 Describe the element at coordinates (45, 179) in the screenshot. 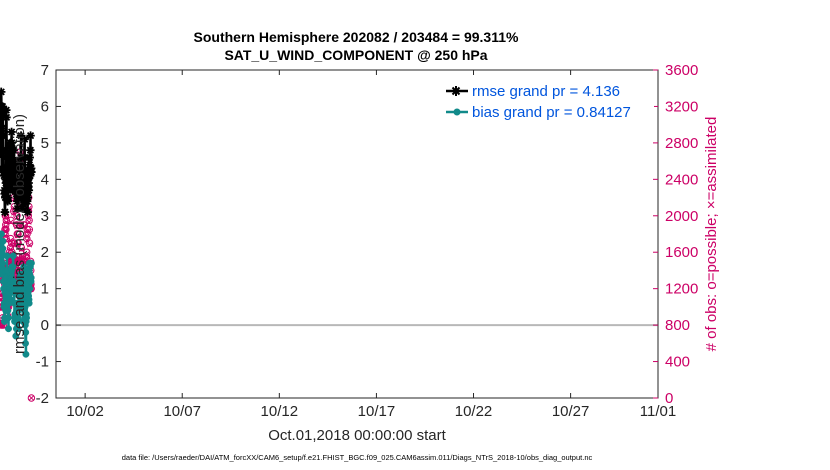

I see `y-left-tick-label: 4` at that location.